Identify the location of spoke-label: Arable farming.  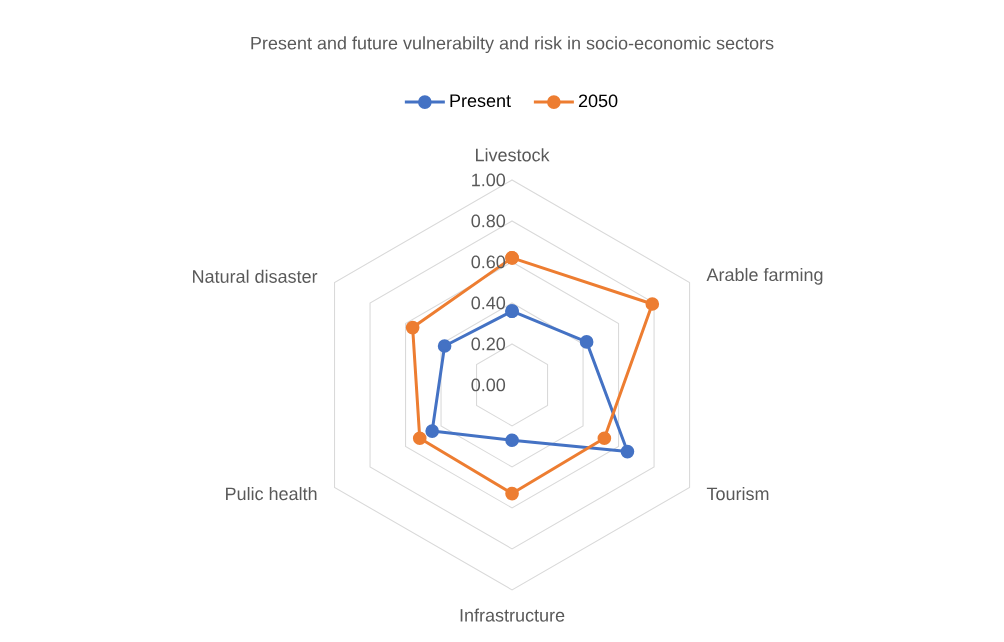
(764, 276).